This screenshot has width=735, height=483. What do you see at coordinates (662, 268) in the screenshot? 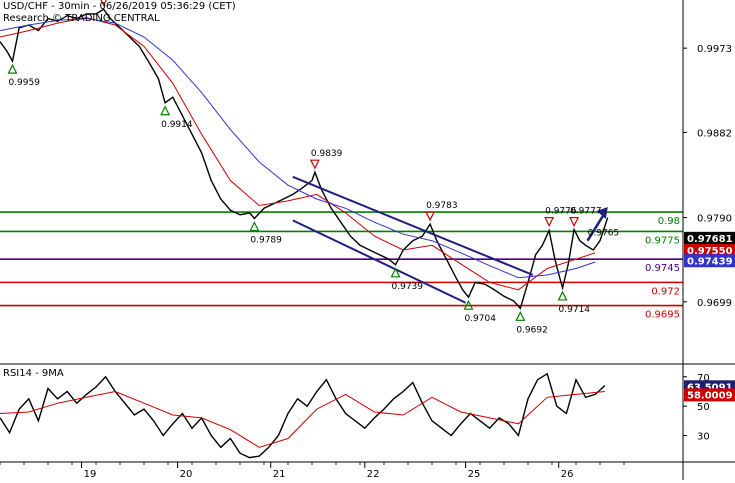
I see `level-label: 0.9745` at bounding box center [662, 268].